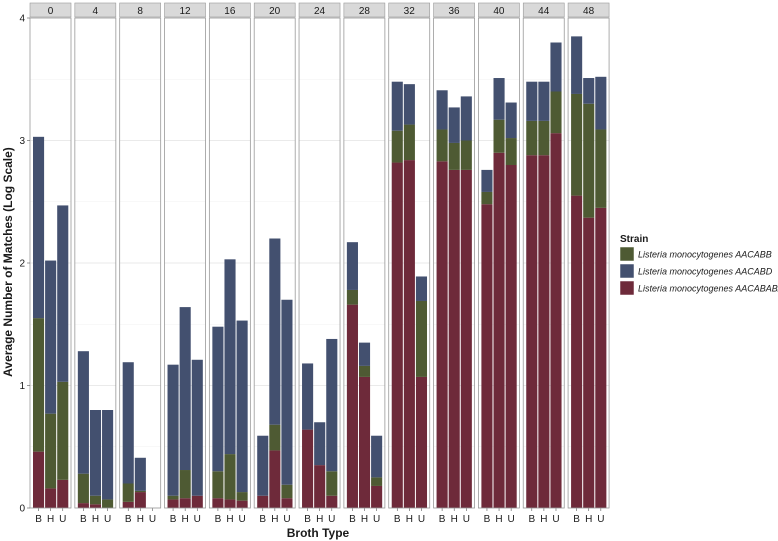 The height and width of the screenshot is (541, 778). I want to click on facet-strip-label: 40, so click(499, 11).